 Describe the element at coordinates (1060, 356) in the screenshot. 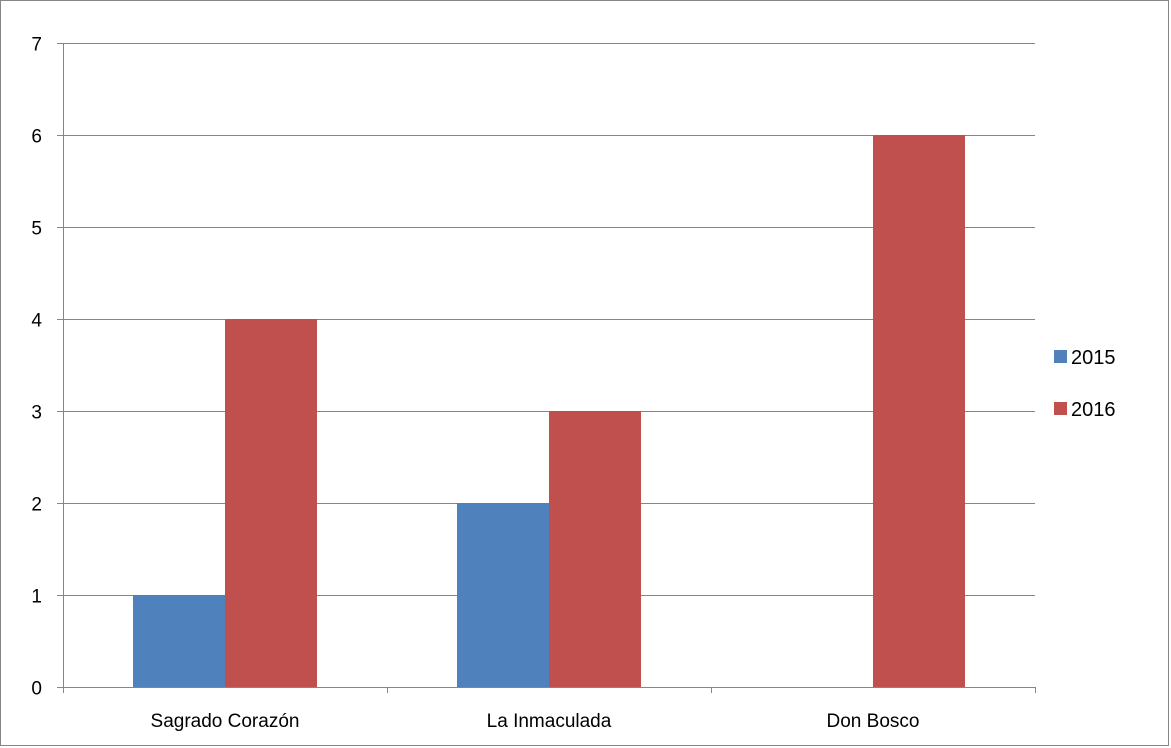

I see `legend-swatch-2015` at that location.